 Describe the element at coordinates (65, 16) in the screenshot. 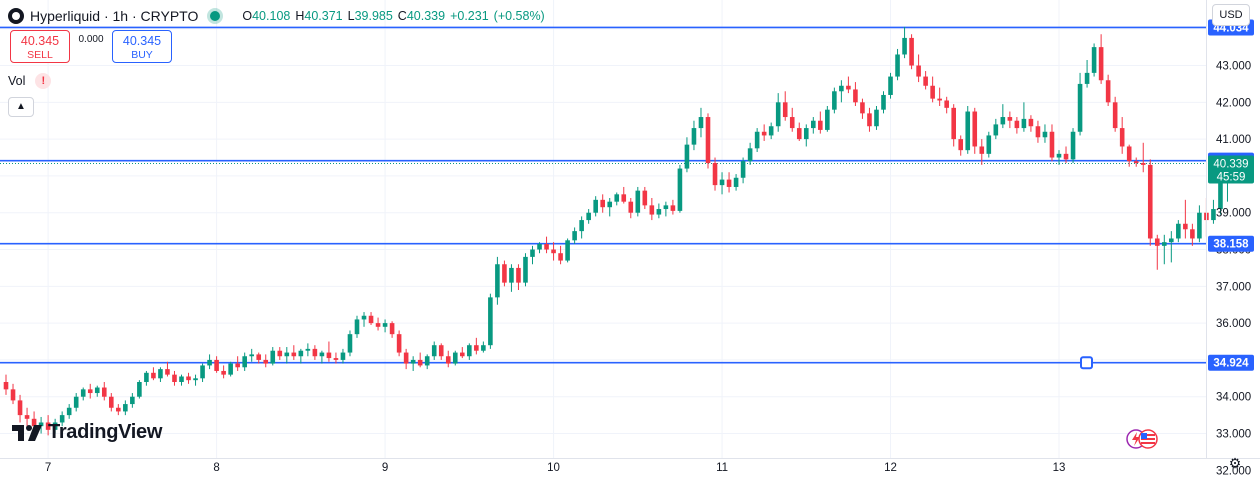

I see `symbol-name: Hyperliquid` at that location.